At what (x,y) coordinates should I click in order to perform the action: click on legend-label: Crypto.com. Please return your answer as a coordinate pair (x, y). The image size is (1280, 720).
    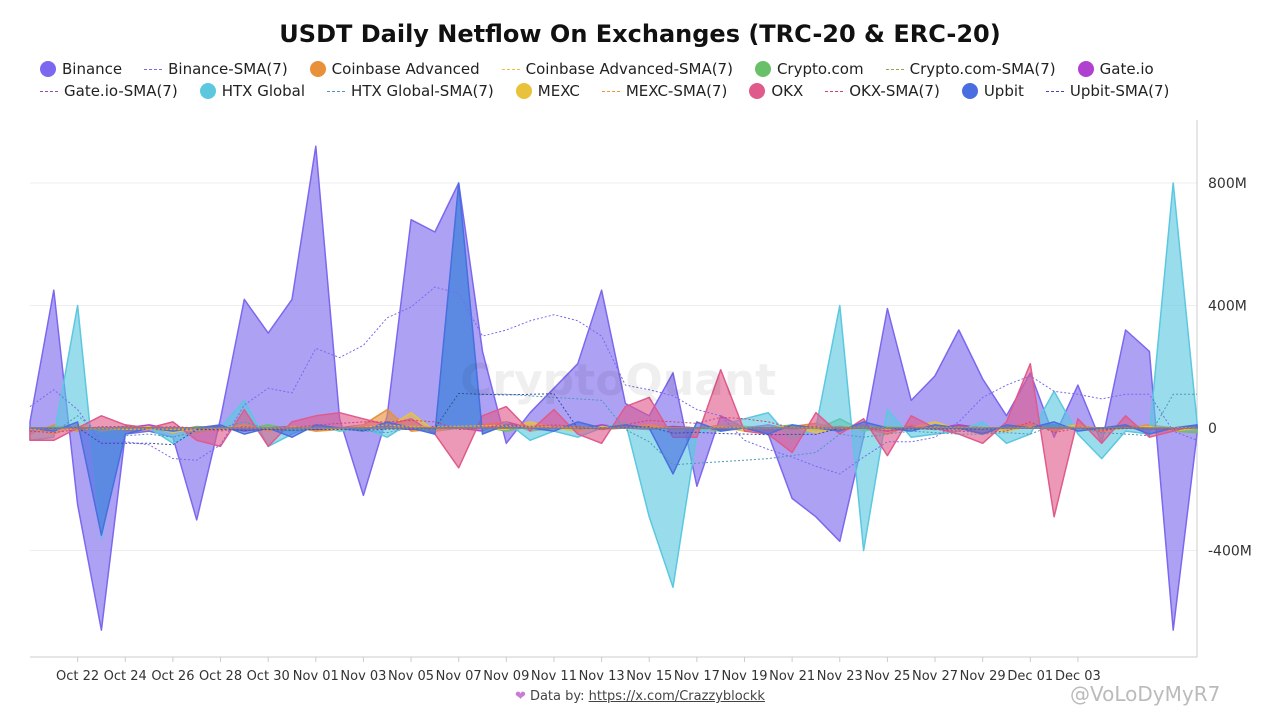
    Looking at the image, I should click on (820, 69).